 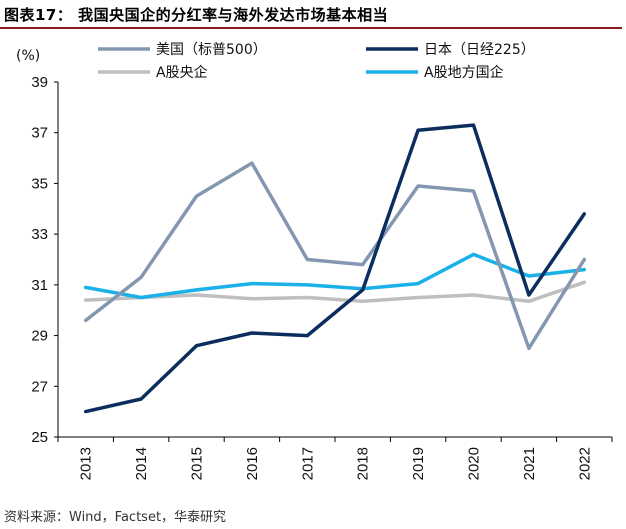 I want to click on y-tick-label: 37, so click(x=39, y=133).